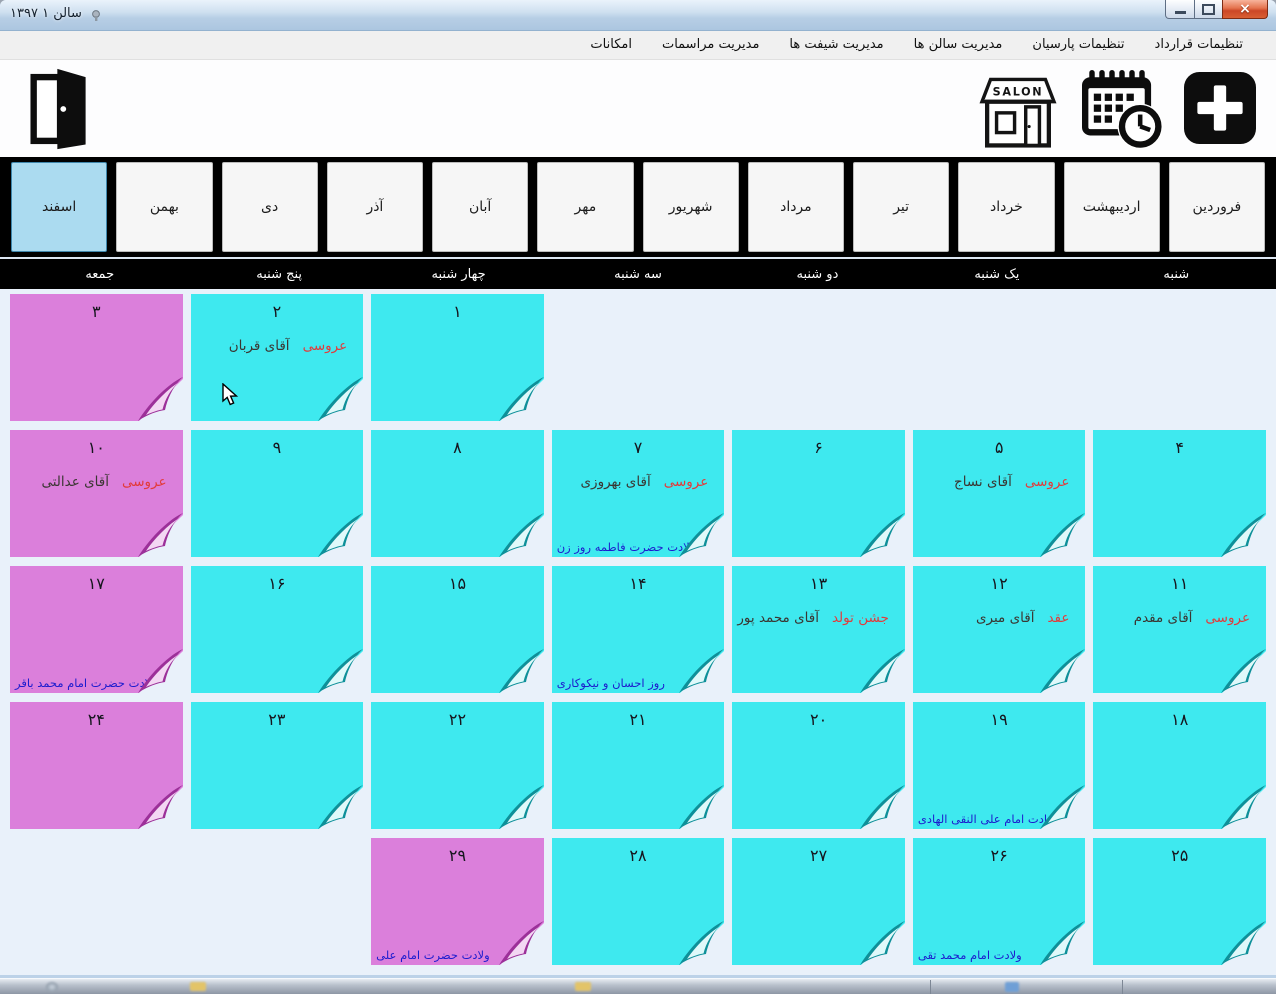 The width and height of the screenshot is (1276, 994). I want to click on month-tab-5: مرداد, so click(795, 207).